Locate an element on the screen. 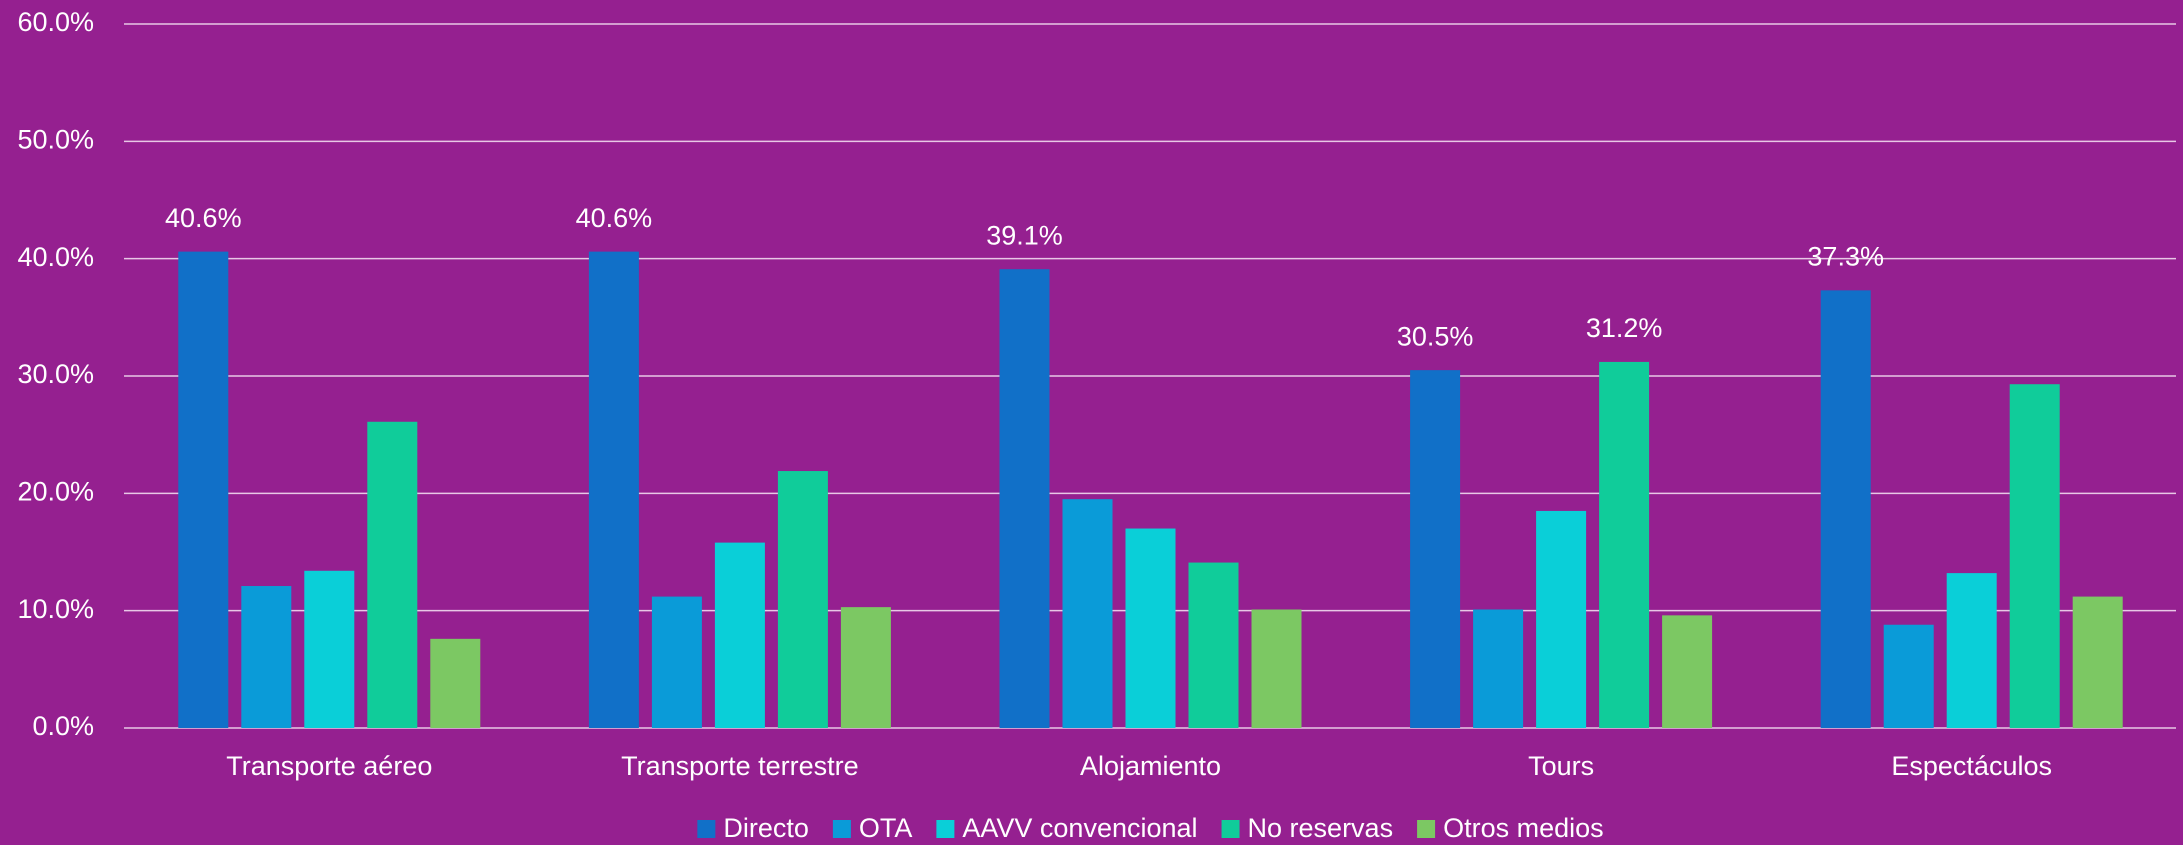 This screenshot has height=845, width=2183. x-tick-label: Alojamiento is located at coordinates (1150, 766).